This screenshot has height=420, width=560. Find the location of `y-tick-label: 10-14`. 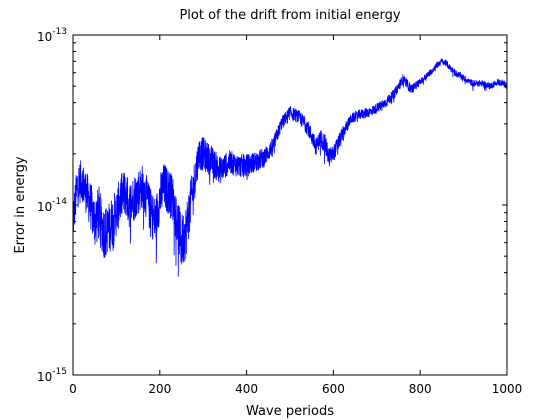

y-tick-label: 10-14 is located at coordinates (52, 205).